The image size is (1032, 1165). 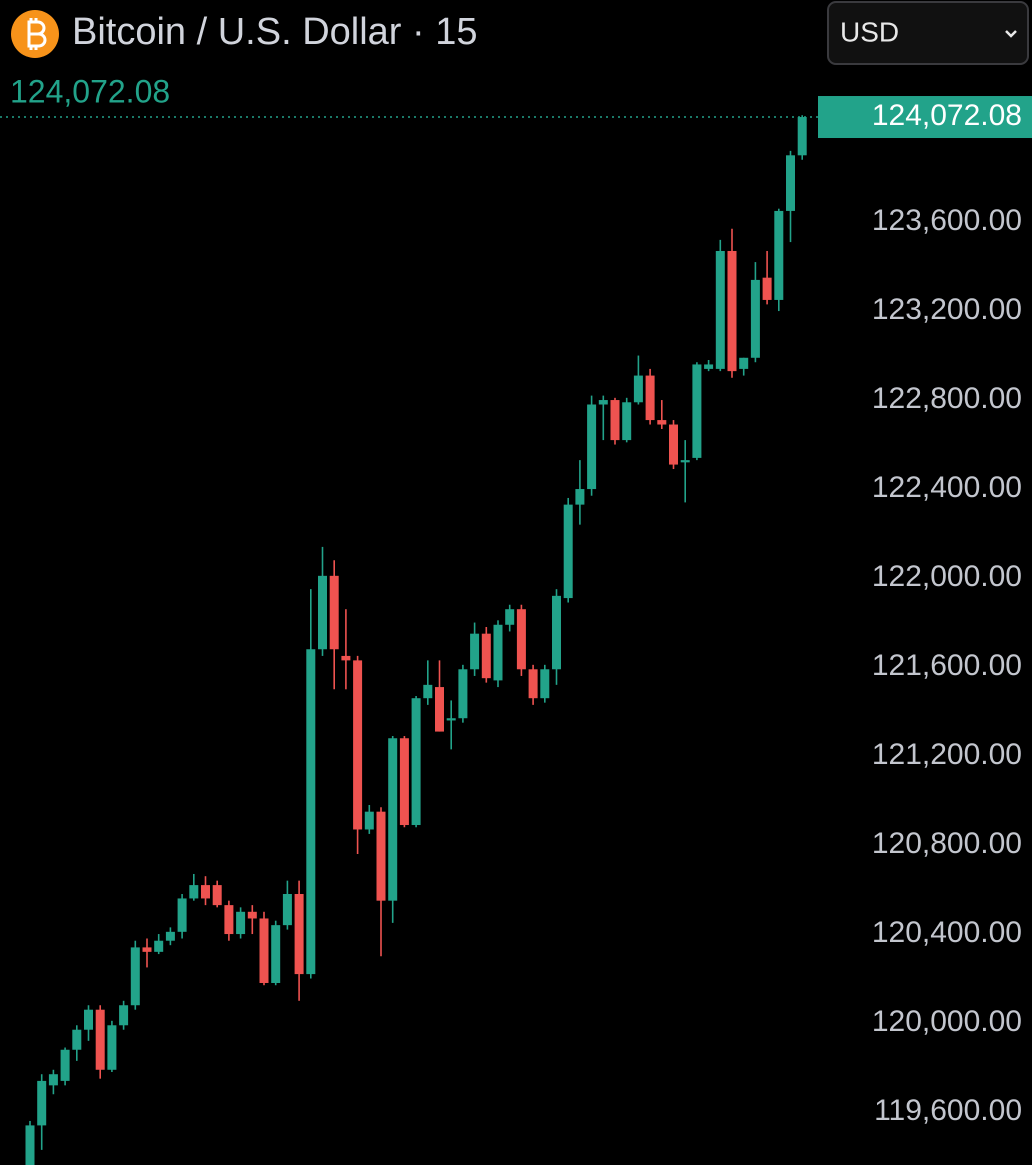 What do you see at coordinates (947, 665) in the screenshot?
I see `y-tick-label: 121,600.00` at bounding box center [947, 665].